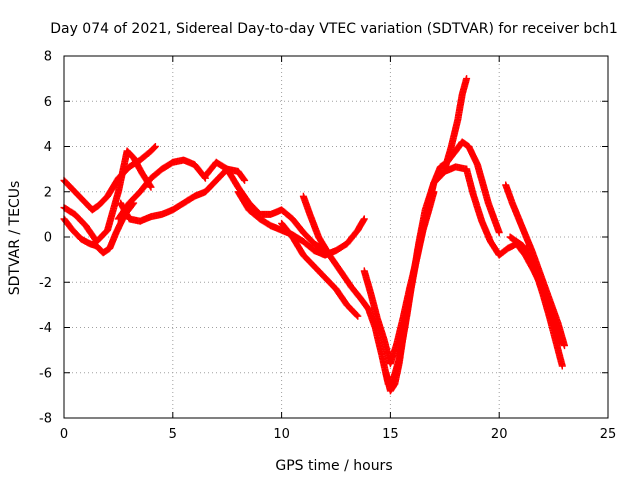 The image size is (640, 480). Describe the element at coordinates (608, 434) in the screenshot. I see `x-tick-label: 25` at that location.